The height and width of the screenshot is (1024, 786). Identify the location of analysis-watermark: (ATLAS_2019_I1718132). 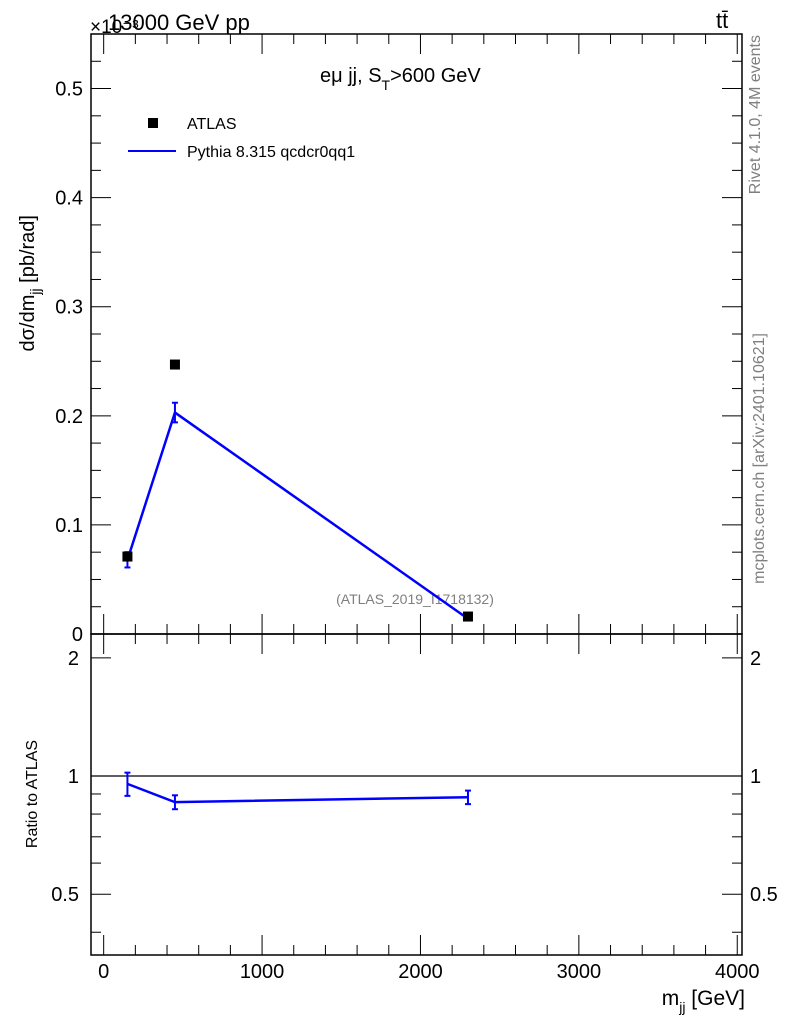
(415, 599).